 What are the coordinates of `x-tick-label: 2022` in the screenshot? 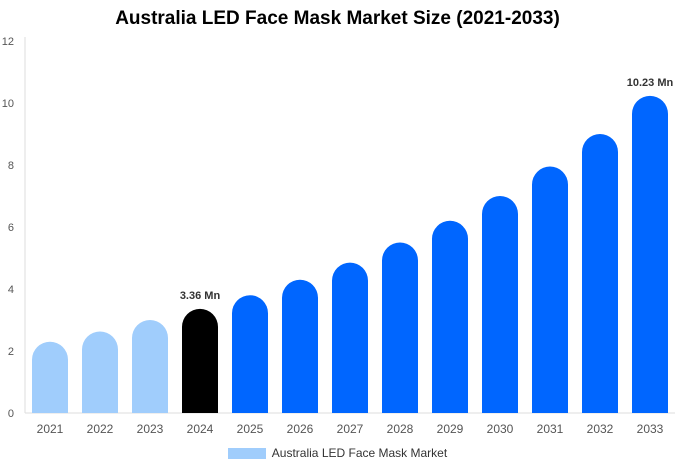 It's located at (100, 429).